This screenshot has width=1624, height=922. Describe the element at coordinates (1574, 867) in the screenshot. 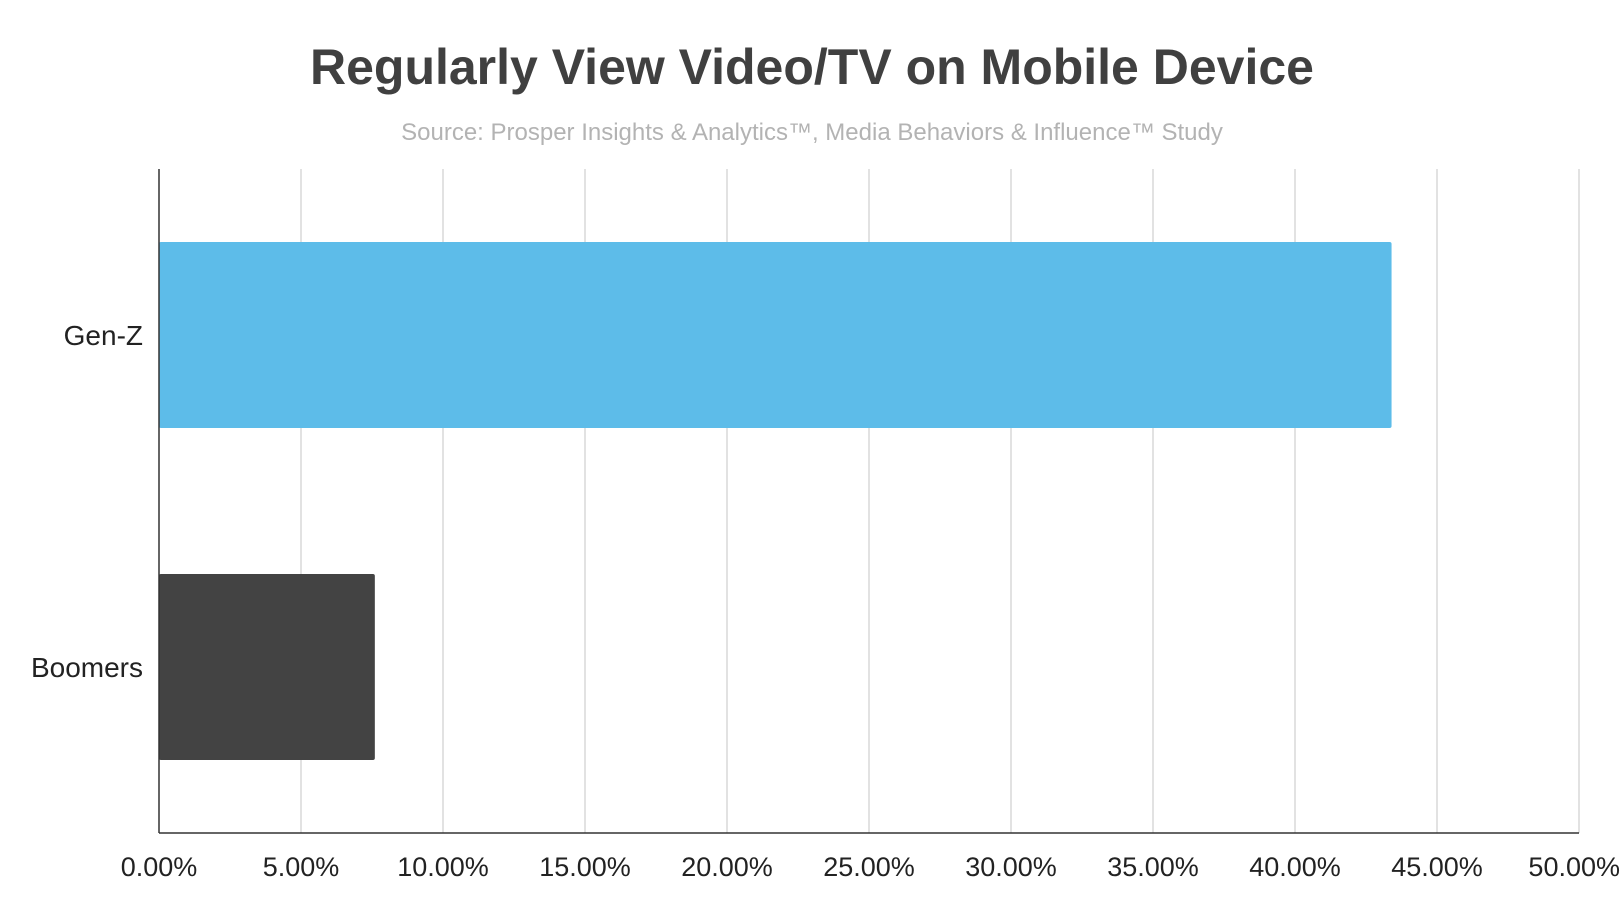

I see `x-tick-label: 50.00%` at that location.